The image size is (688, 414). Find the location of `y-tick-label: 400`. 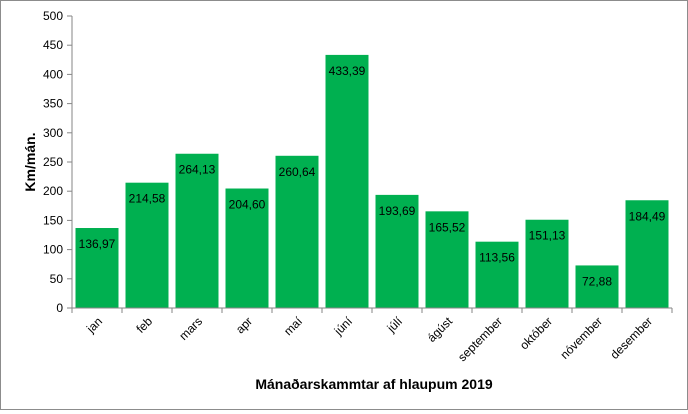

y-tick-label: 400 is located at coordinates (53, 74).